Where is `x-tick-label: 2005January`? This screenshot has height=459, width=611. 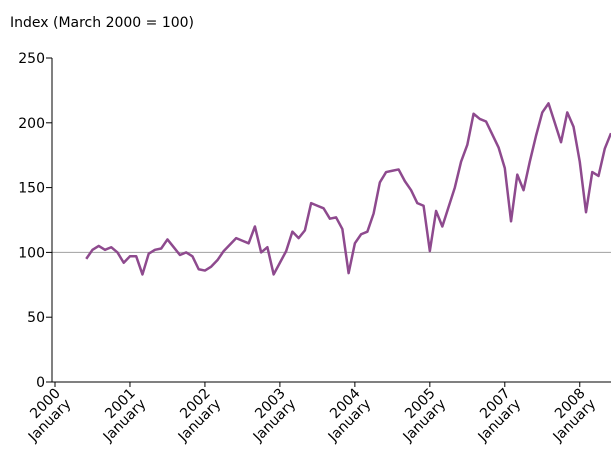 x-tick-label: 2005January is located at coordinates (419, 416).